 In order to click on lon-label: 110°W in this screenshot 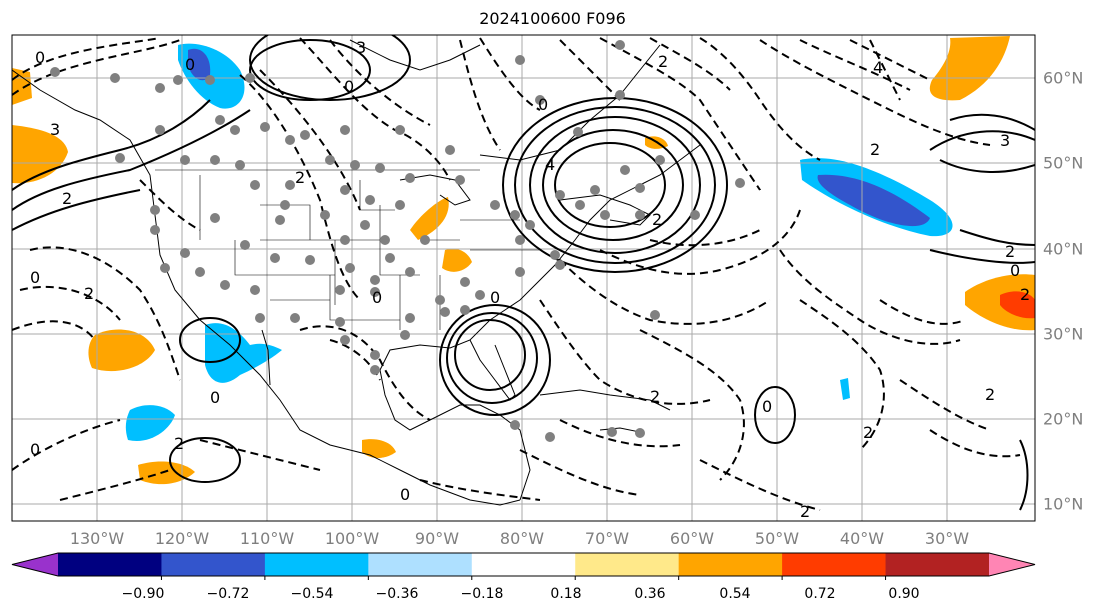, I will do `click(267, 538)`.